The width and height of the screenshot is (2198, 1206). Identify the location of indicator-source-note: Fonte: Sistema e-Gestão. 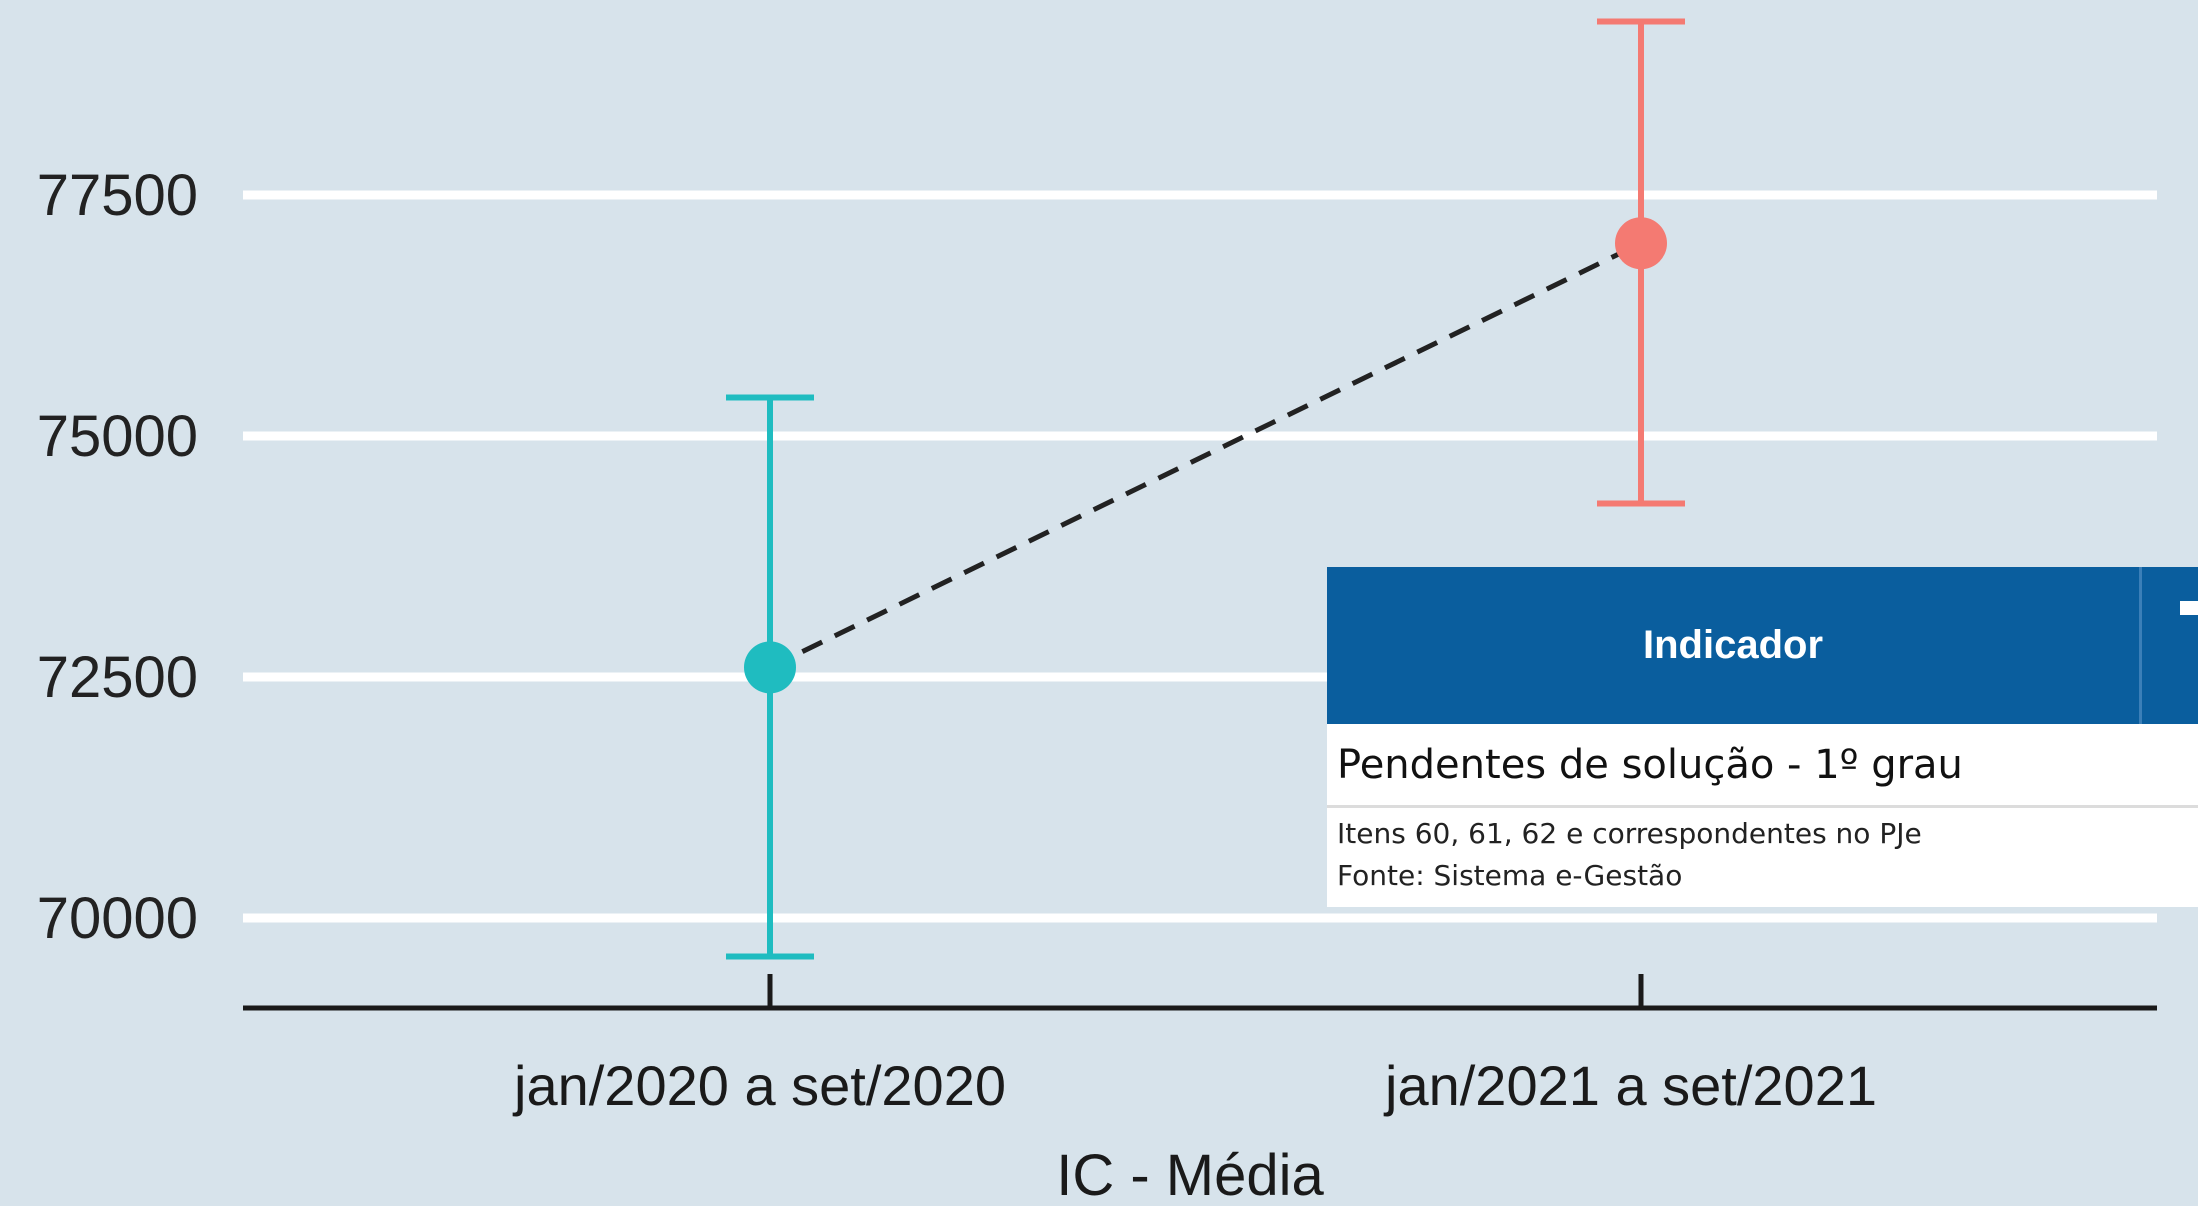
(1510, 875).